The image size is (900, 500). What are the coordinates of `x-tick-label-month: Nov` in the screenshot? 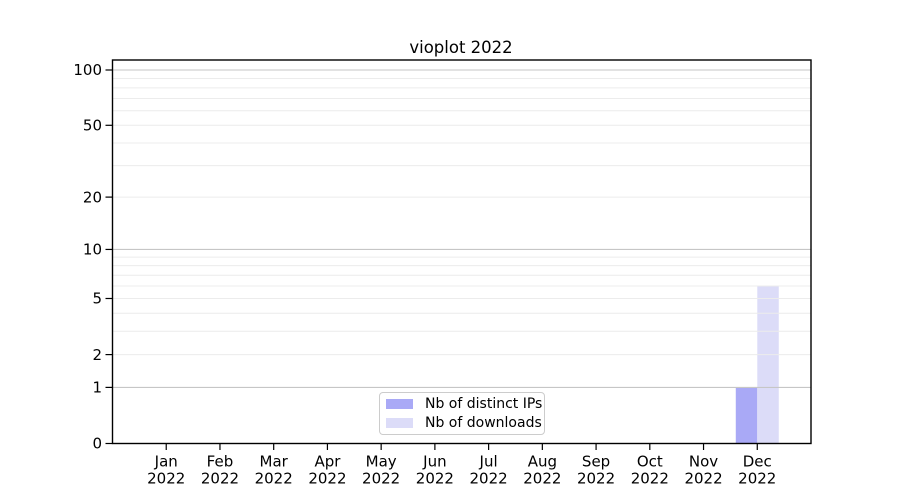 It's located at (703, 462).